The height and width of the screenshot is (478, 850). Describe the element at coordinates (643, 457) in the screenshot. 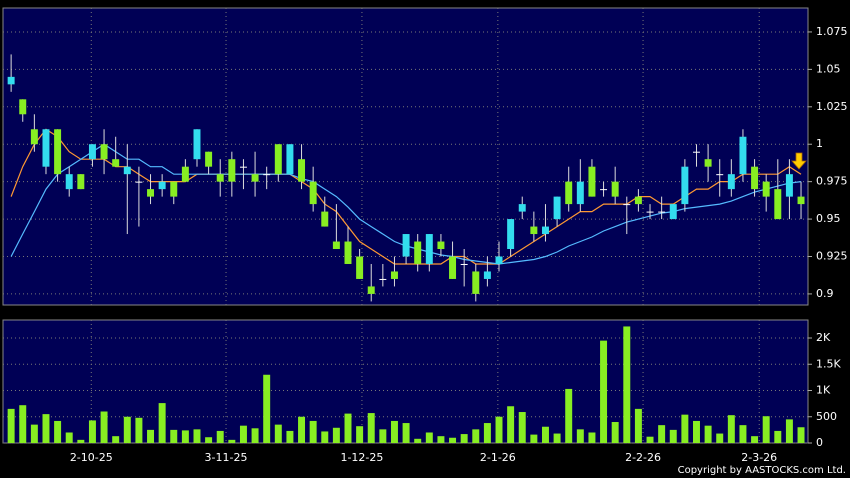

I see `x-tick-label: 2-2-26` at that location.